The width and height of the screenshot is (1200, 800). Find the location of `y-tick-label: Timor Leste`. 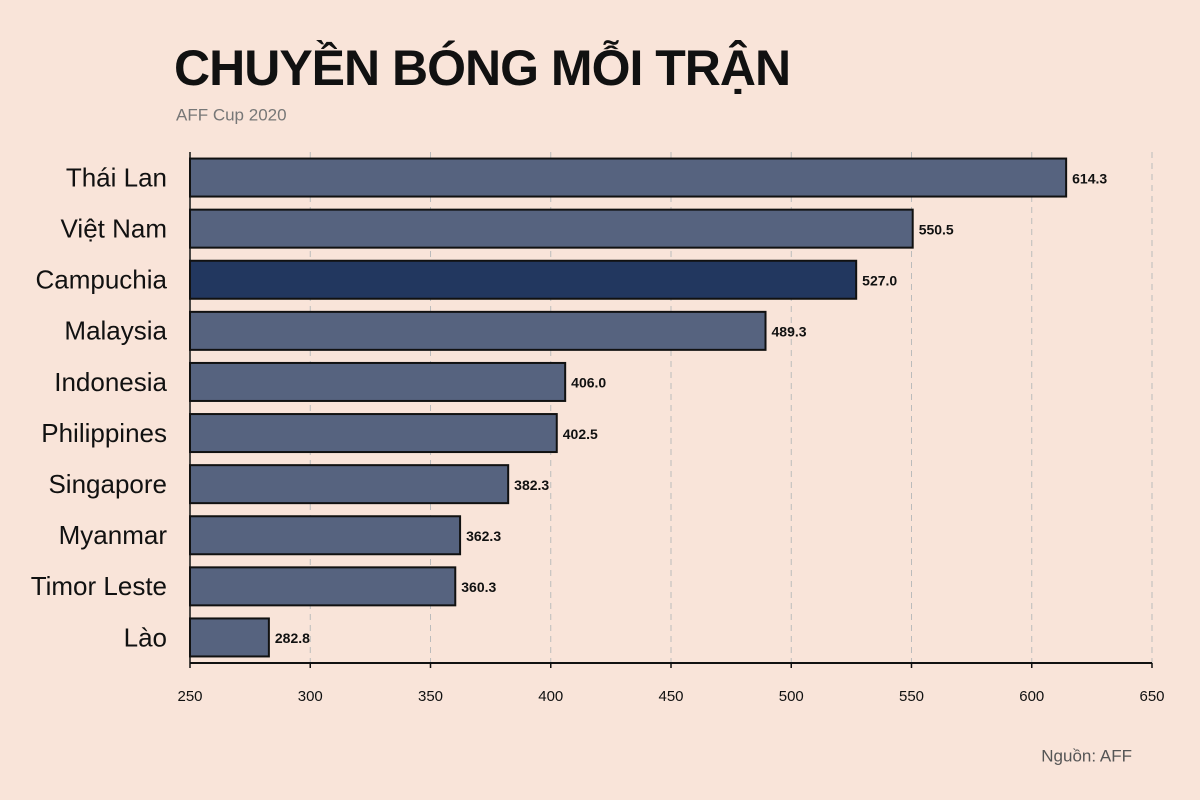

y-tick-label: Timor Leste is located at coordinates (99, 586).